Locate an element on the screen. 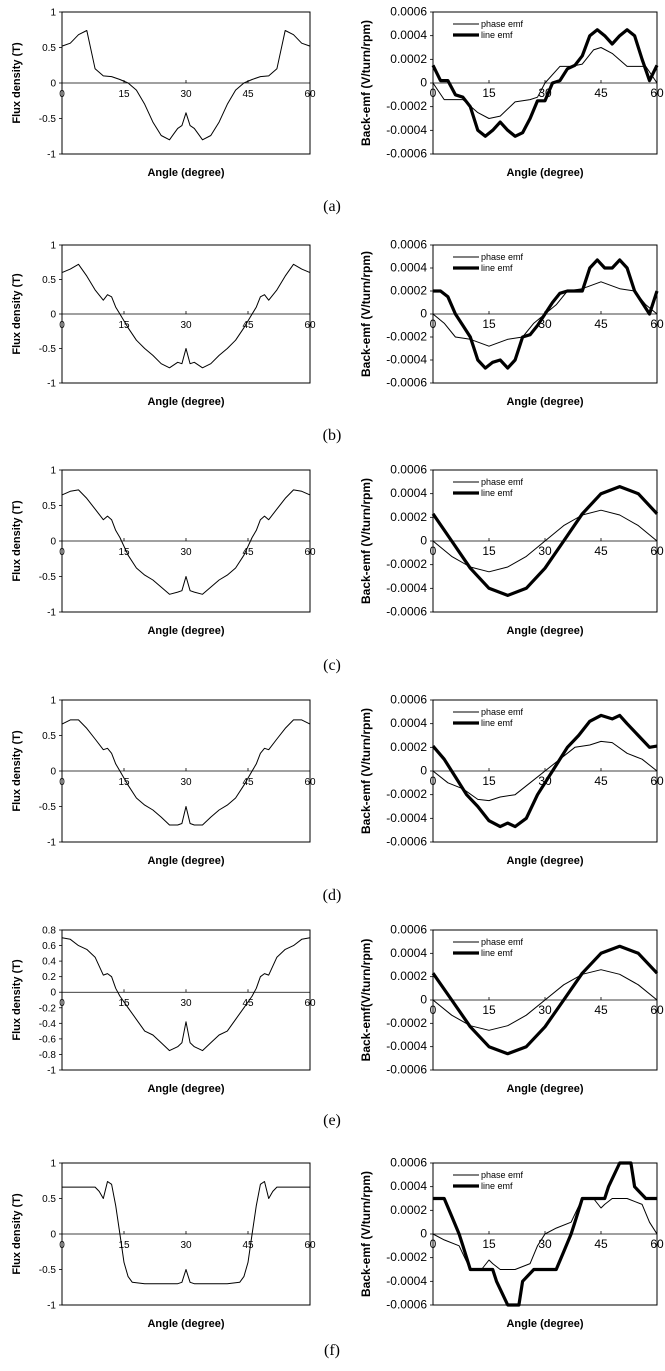  y-tick-label: 0.5 is located at coordinates (49, 280).